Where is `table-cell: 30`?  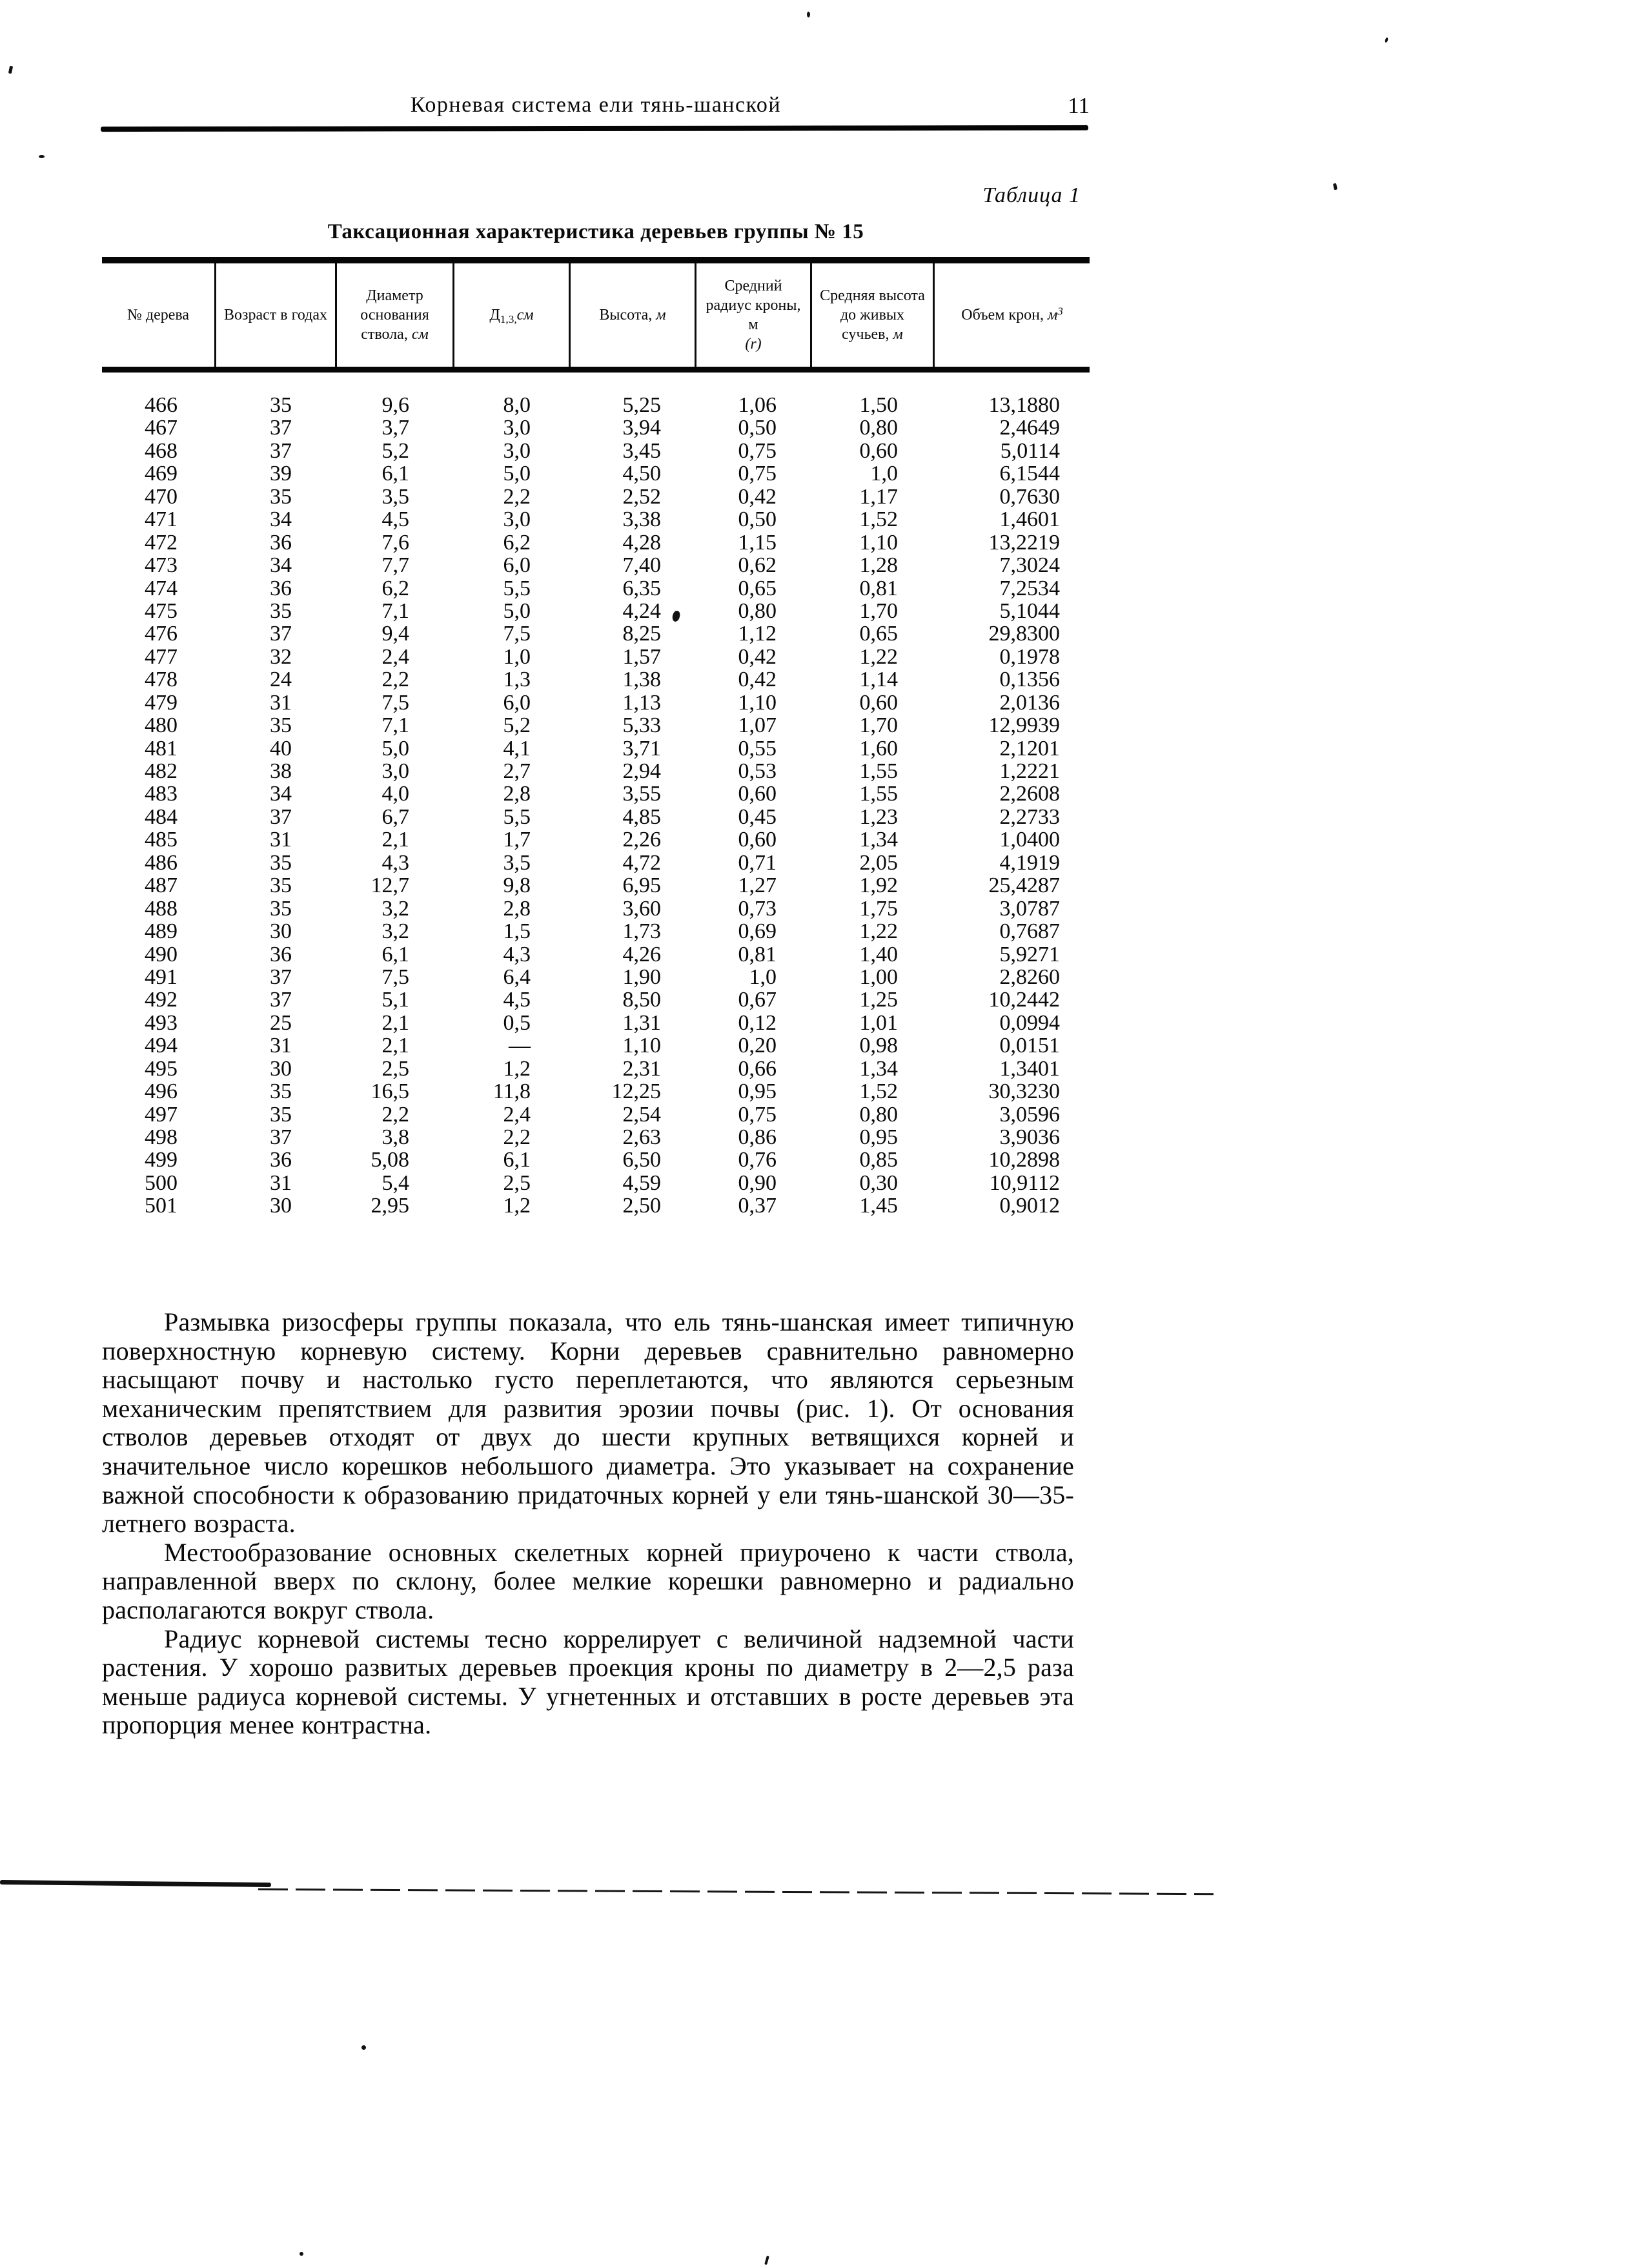
table-cell: 30 is located at coordinates (281, 1206).